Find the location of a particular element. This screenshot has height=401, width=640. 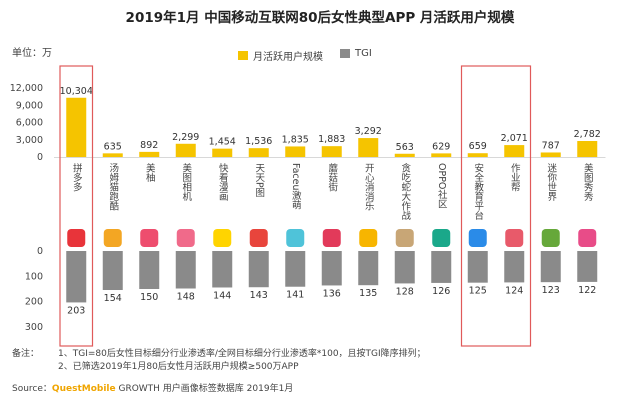

mau-data-label: 10,304 is located at coordinates (76, 91).